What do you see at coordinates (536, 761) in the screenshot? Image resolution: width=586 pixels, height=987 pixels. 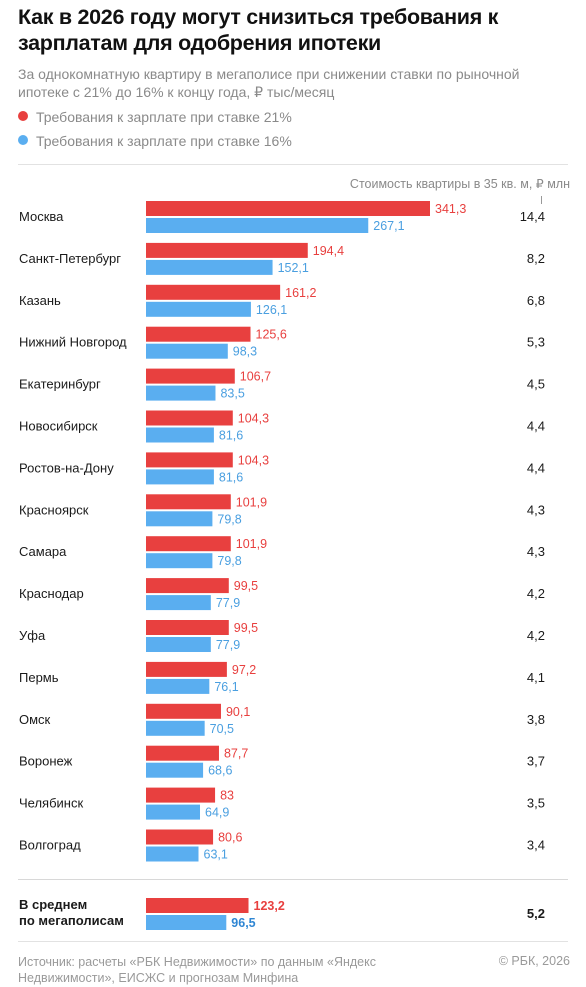 I see `apartment-cost: 3,7` at bounding box center [536, 761].